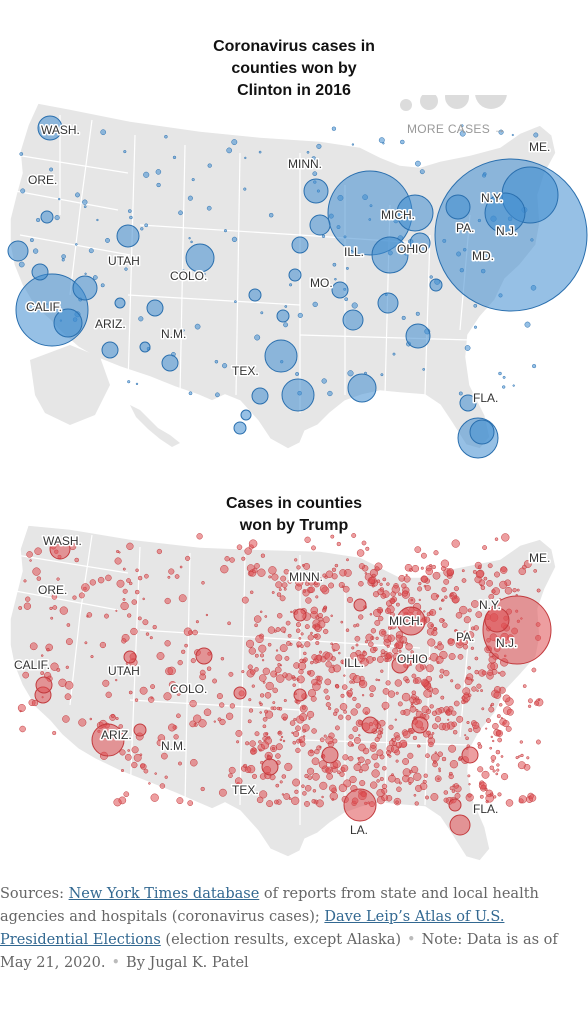 This screenshot has height=1023, width=588. Describe the element at coordinates (188, 689) in the screenshot. I see `state-label: COLO.` at that location.